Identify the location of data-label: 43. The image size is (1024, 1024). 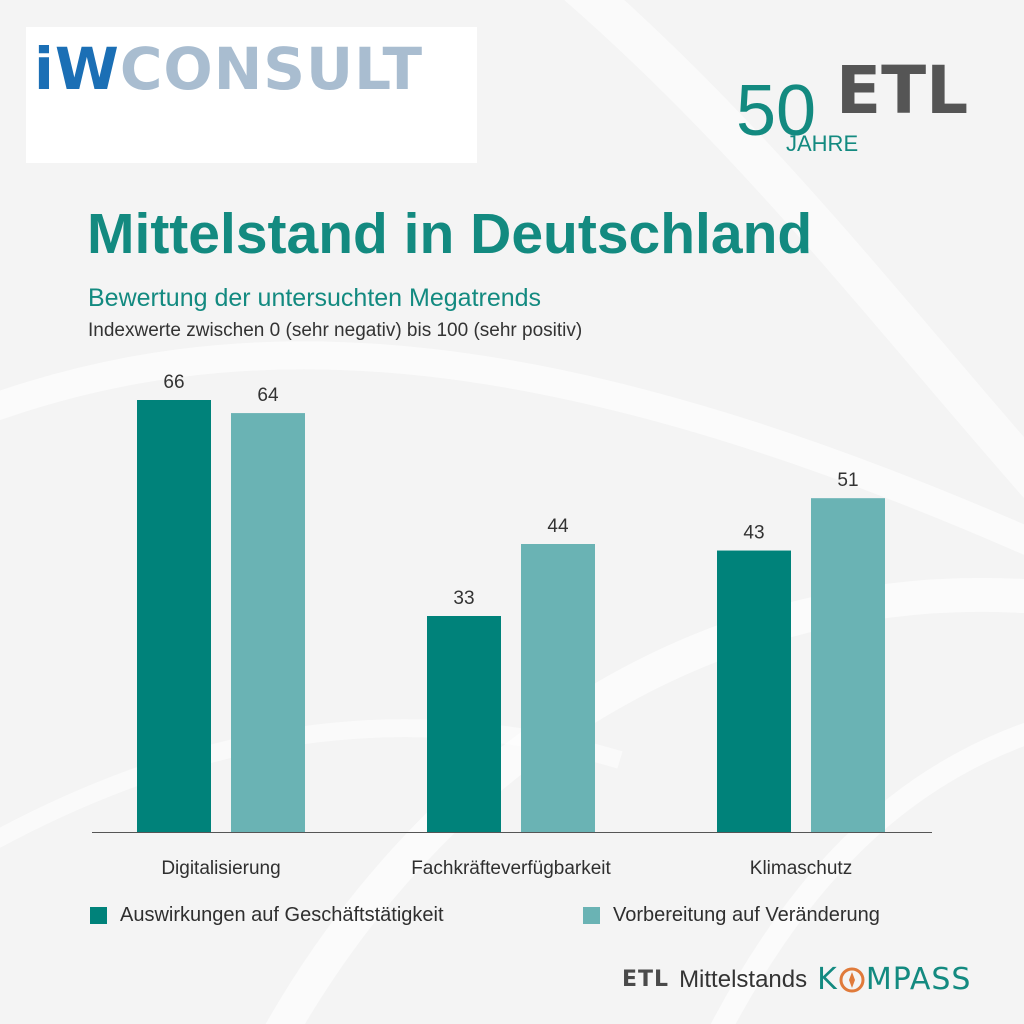
(753, 533).